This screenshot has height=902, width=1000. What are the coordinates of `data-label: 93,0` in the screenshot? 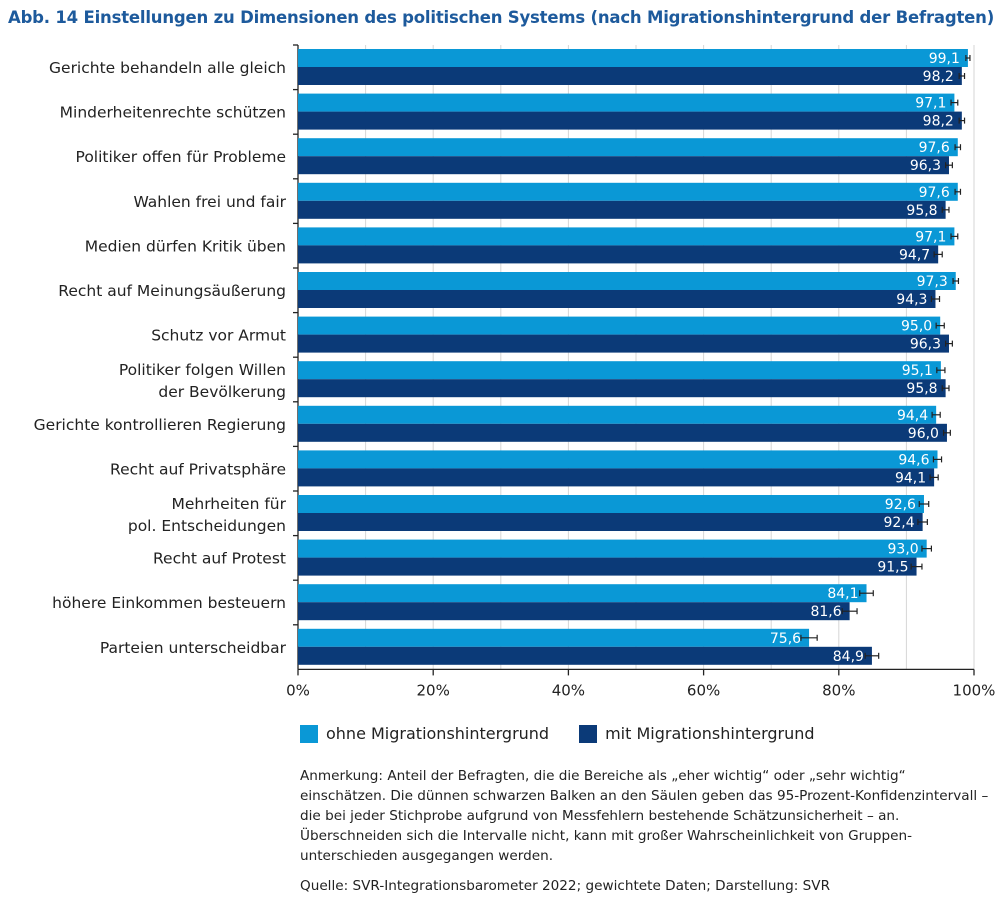 It's located at (903, 550).